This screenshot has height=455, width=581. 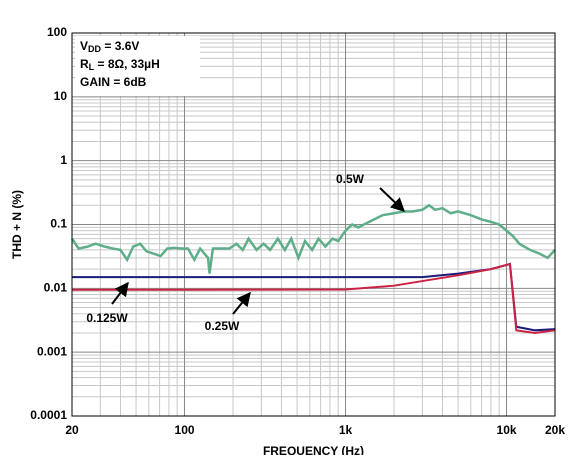 What do you see at coordinates (127, 64) in the screenshot?
I see `condition-rest: = 8Ω, 33µH` at bounding box center [127, 64].